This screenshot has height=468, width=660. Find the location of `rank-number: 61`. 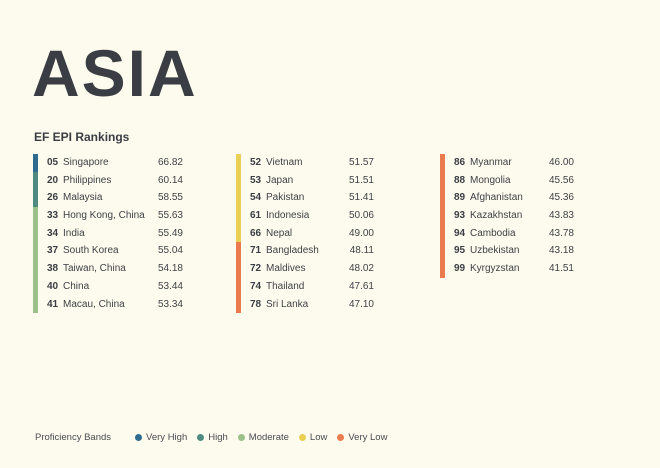

rank-number: 61 is located at coordinates (256, 216).